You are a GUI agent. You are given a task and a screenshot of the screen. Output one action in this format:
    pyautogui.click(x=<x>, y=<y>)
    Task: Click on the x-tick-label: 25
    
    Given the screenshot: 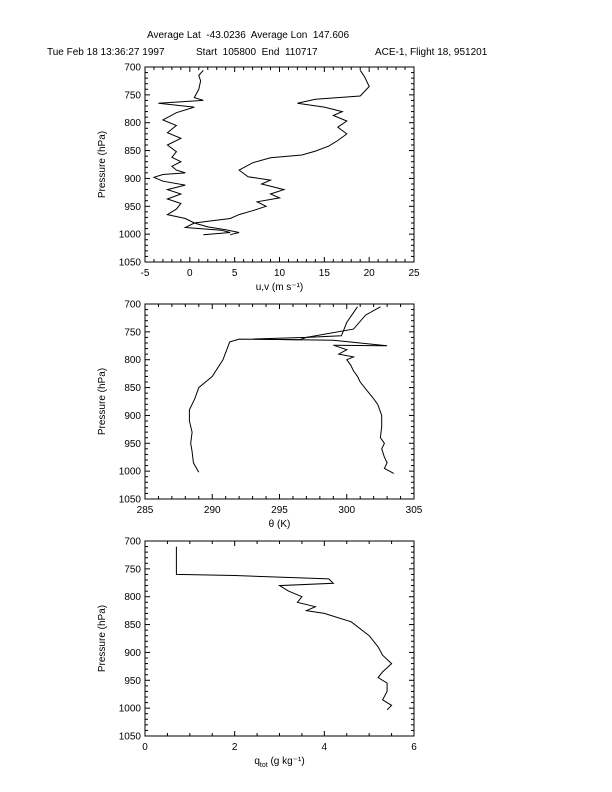 What is the action you would take?
    pyautogui.click(x=414, y=273)
    